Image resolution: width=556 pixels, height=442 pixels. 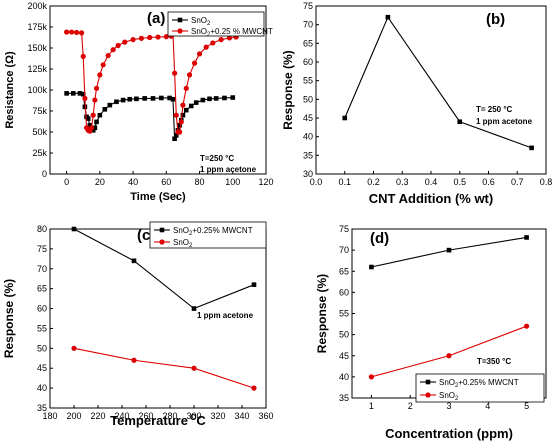 I want to click on panel-b-ytick-label: 35, so click(x=308, y=155).